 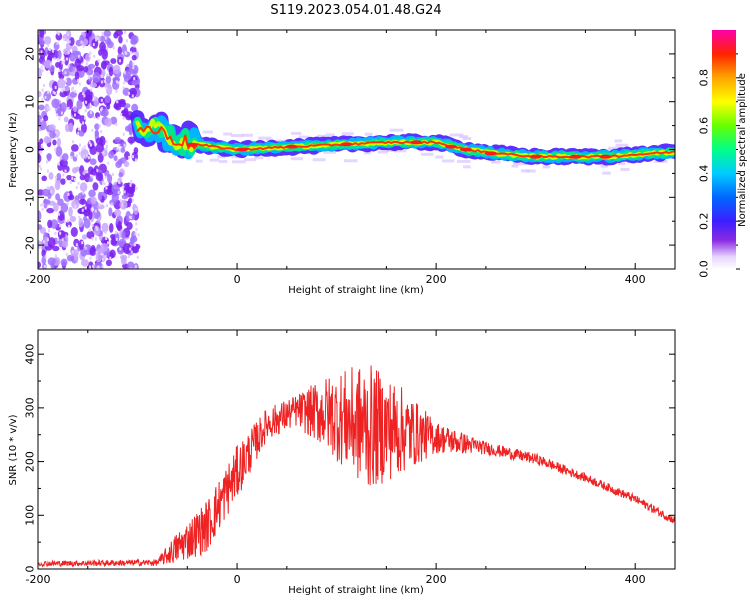 I want to click on spectrogram-y-label: Frequency (Hz), so click(x=13, y=150).